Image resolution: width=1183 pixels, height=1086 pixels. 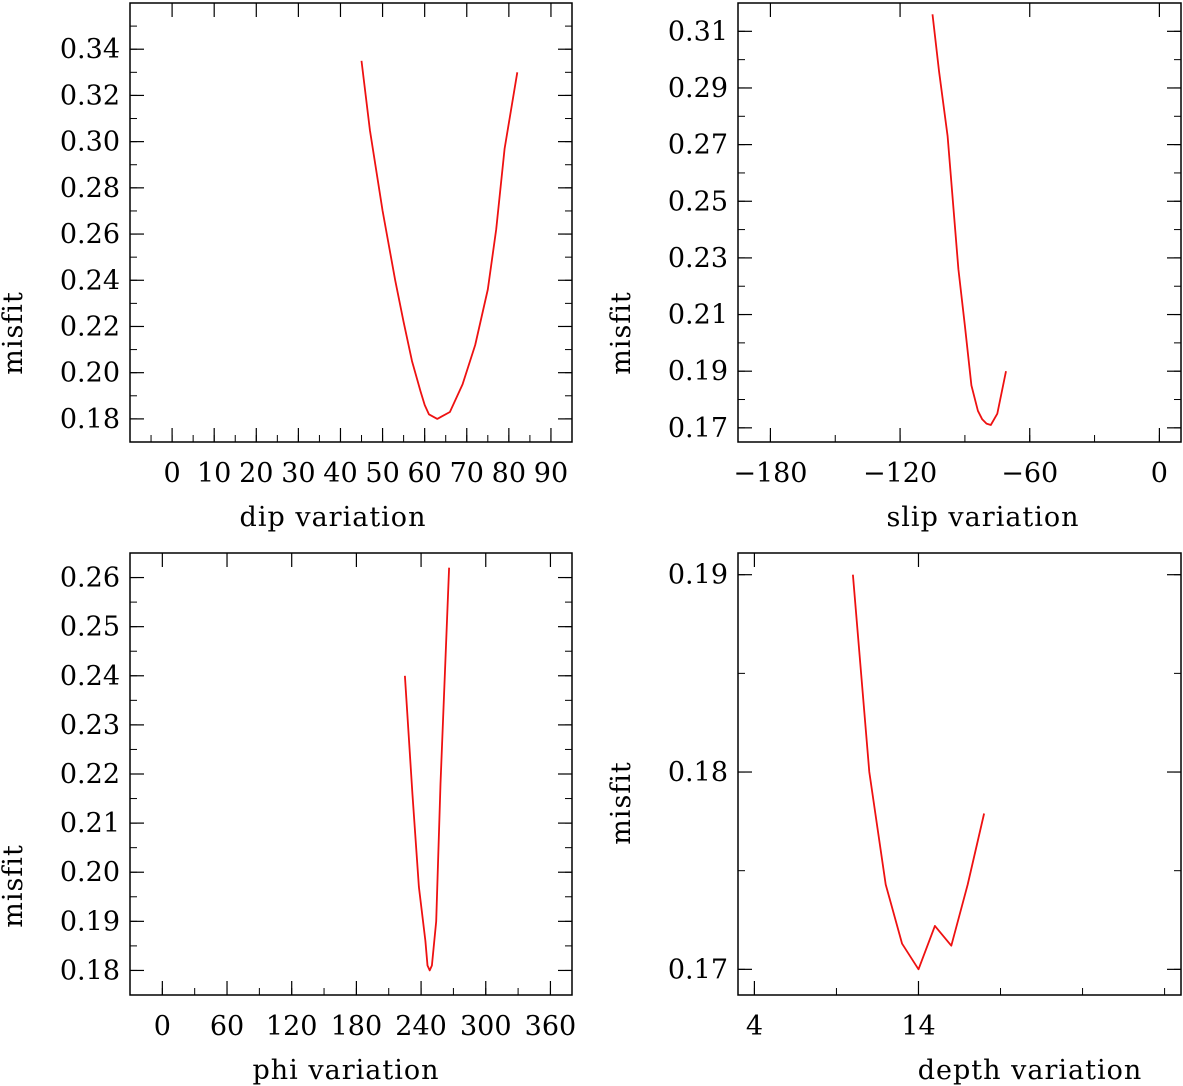 I want to click on x-tick-label: 90, so click(x=551, y=473).